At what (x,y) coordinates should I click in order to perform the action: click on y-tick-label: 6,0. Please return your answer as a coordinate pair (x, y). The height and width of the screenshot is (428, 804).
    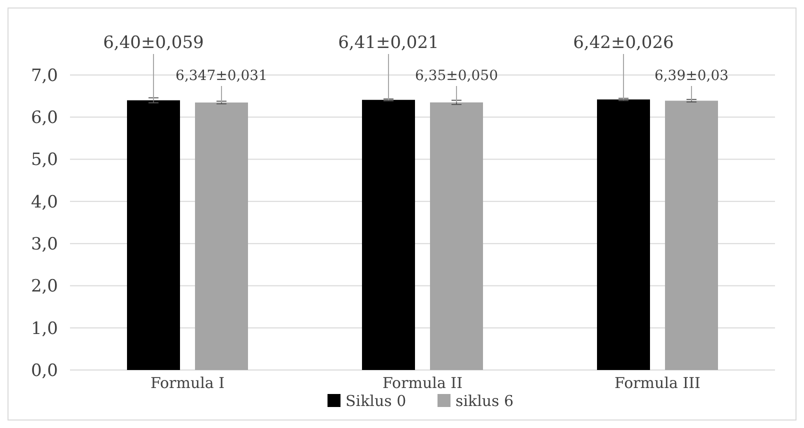
    Looking at the image, I should click on (44, 118).